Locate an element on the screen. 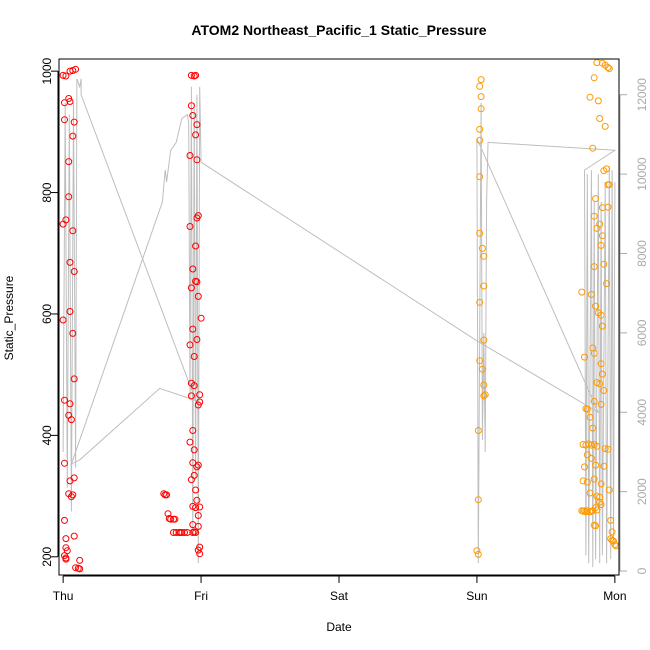 The image size is (650, 650). x-tick-label: Sat is located at coordinates (339, 596).